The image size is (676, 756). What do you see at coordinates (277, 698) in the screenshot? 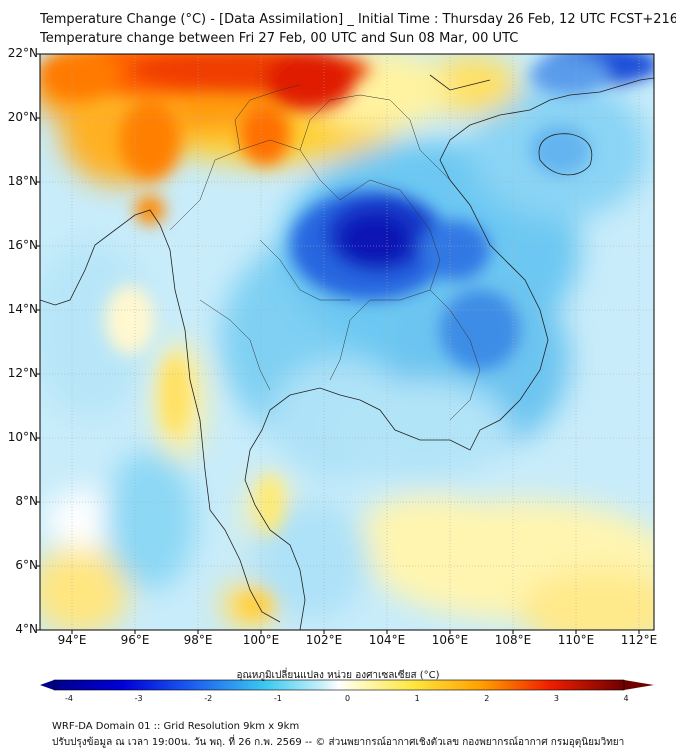
I see `colorbar-tick-label: -1` at bounding box center [277, 698].